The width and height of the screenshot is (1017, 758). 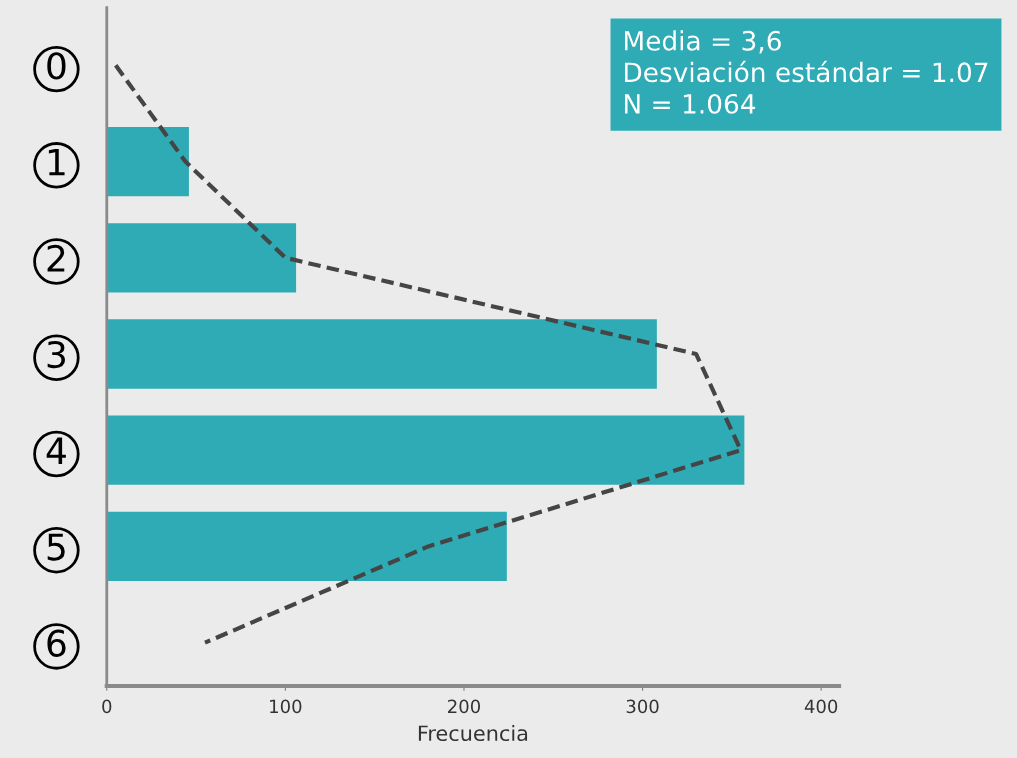 What do you see at coordinates (107, 706) in the screenshot?
I see `x-tick-label: 0` at bounding box center [107, 706].